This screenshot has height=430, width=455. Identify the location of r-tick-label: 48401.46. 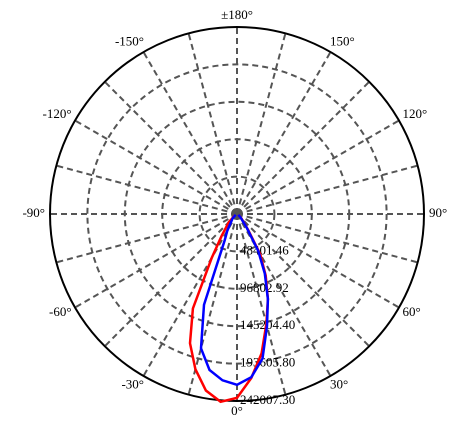
(264, 249).